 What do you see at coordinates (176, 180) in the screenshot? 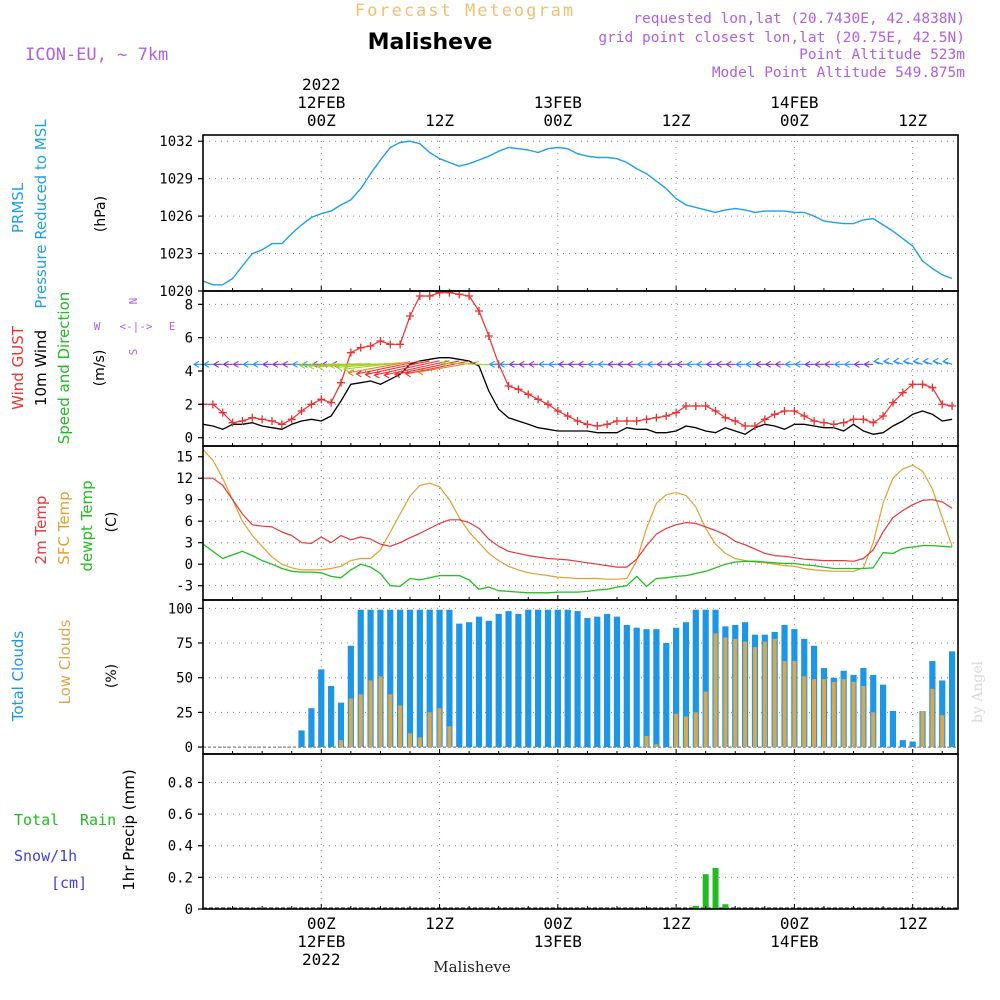
I see `y-tick-label: 1029` at bounding box center [176, 180].